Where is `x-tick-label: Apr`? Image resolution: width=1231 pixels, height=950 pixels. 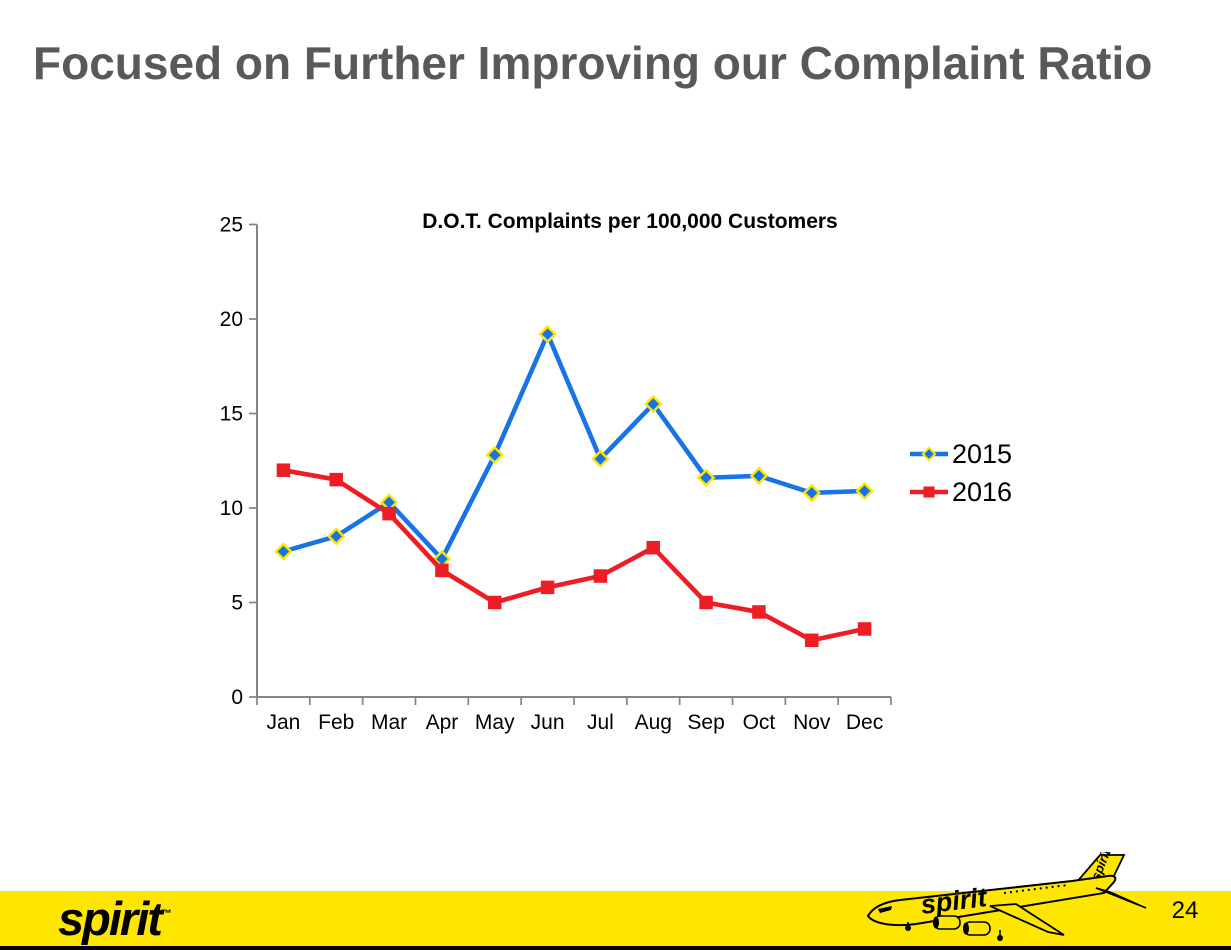
x-tick-label: Apr is located at coordinates (442, 722).